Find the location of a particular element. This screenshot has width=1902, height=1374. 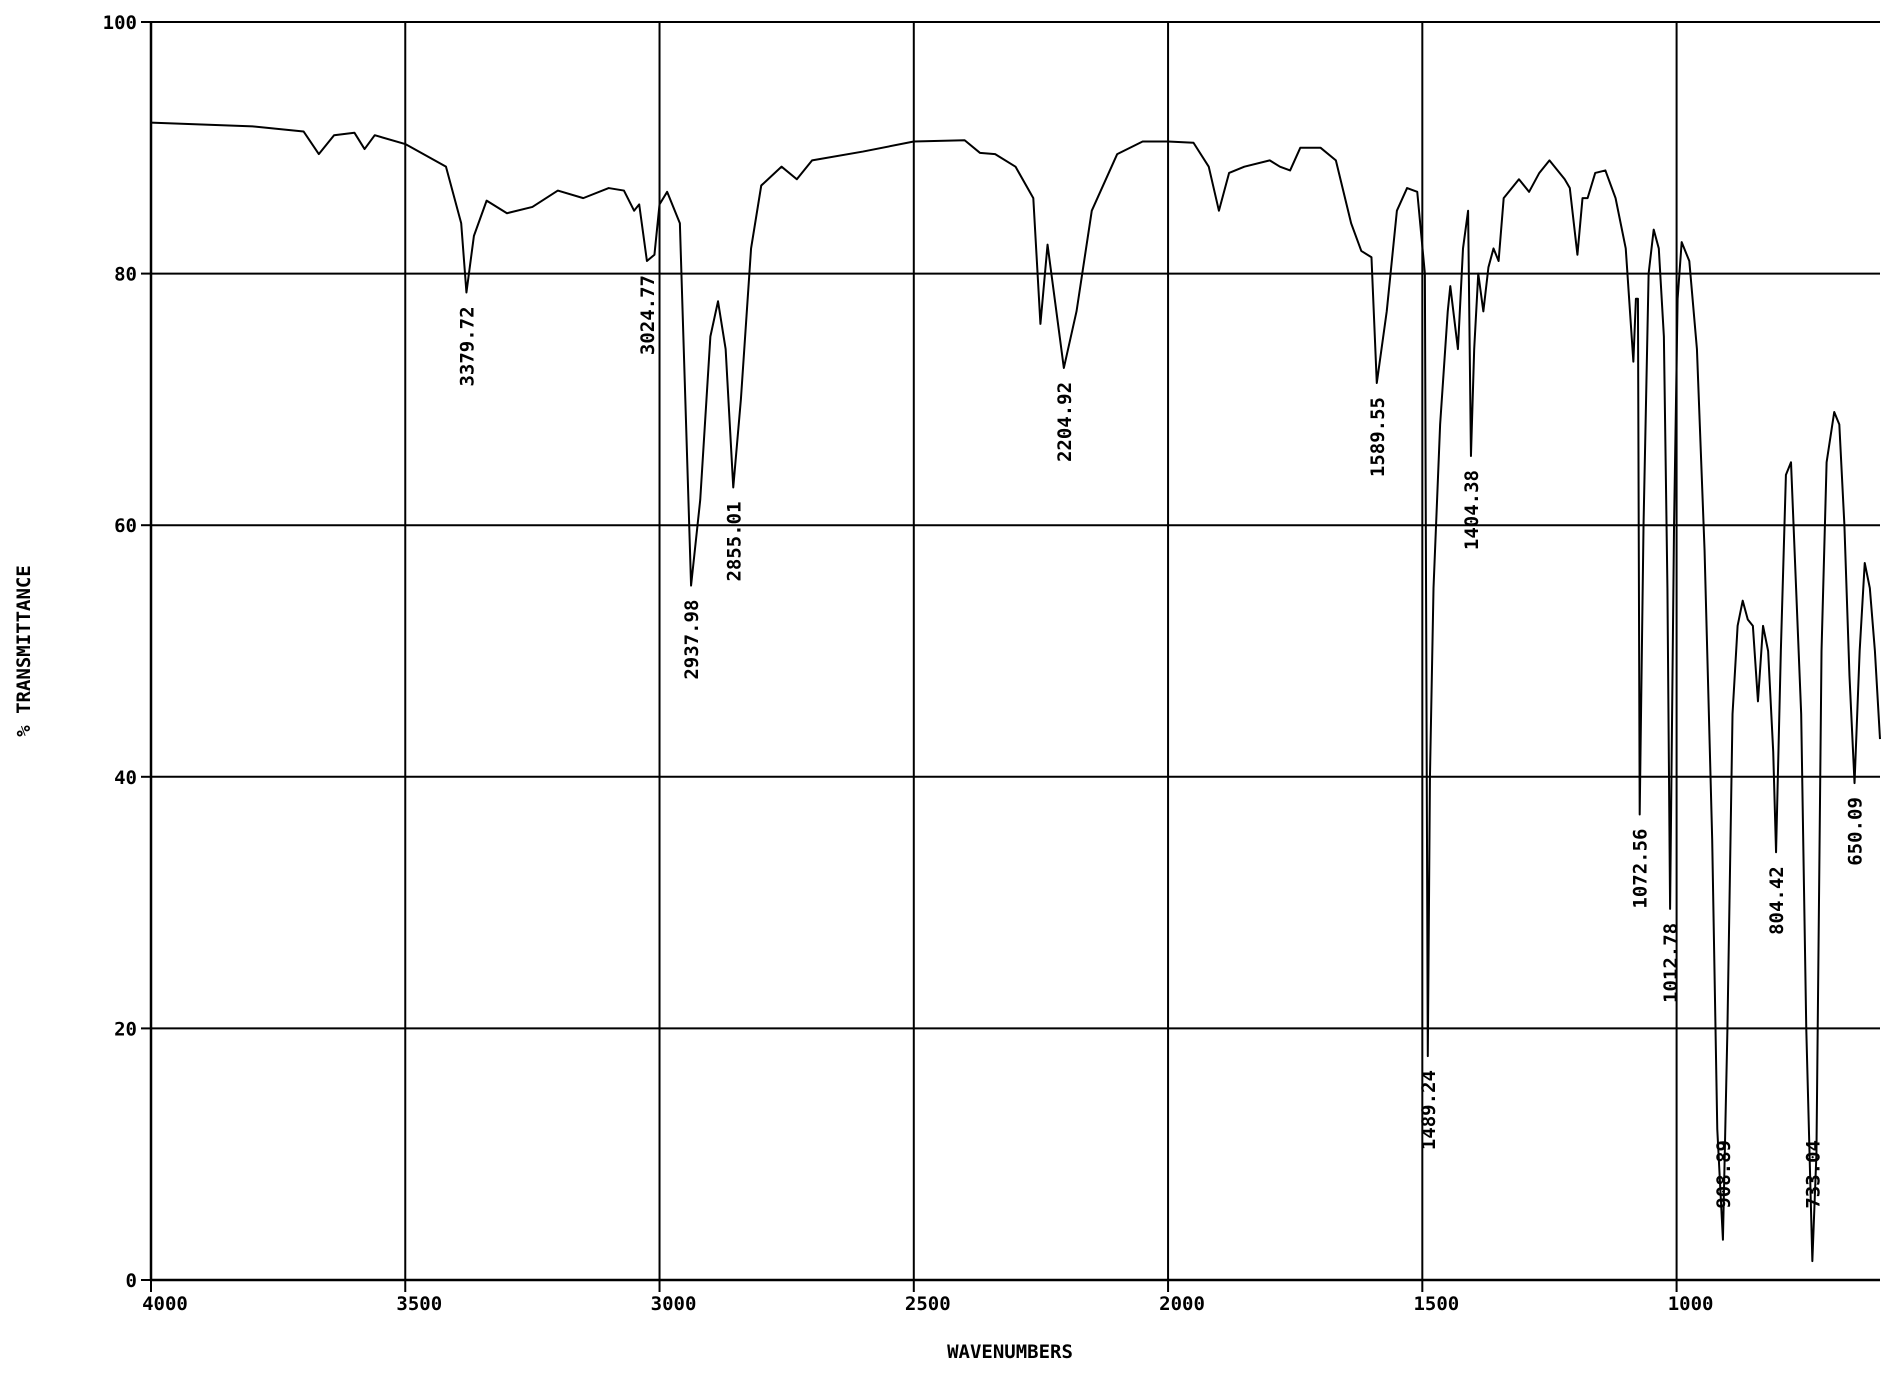

y-tick-label: 0 is located at coordinates (131, 1281).